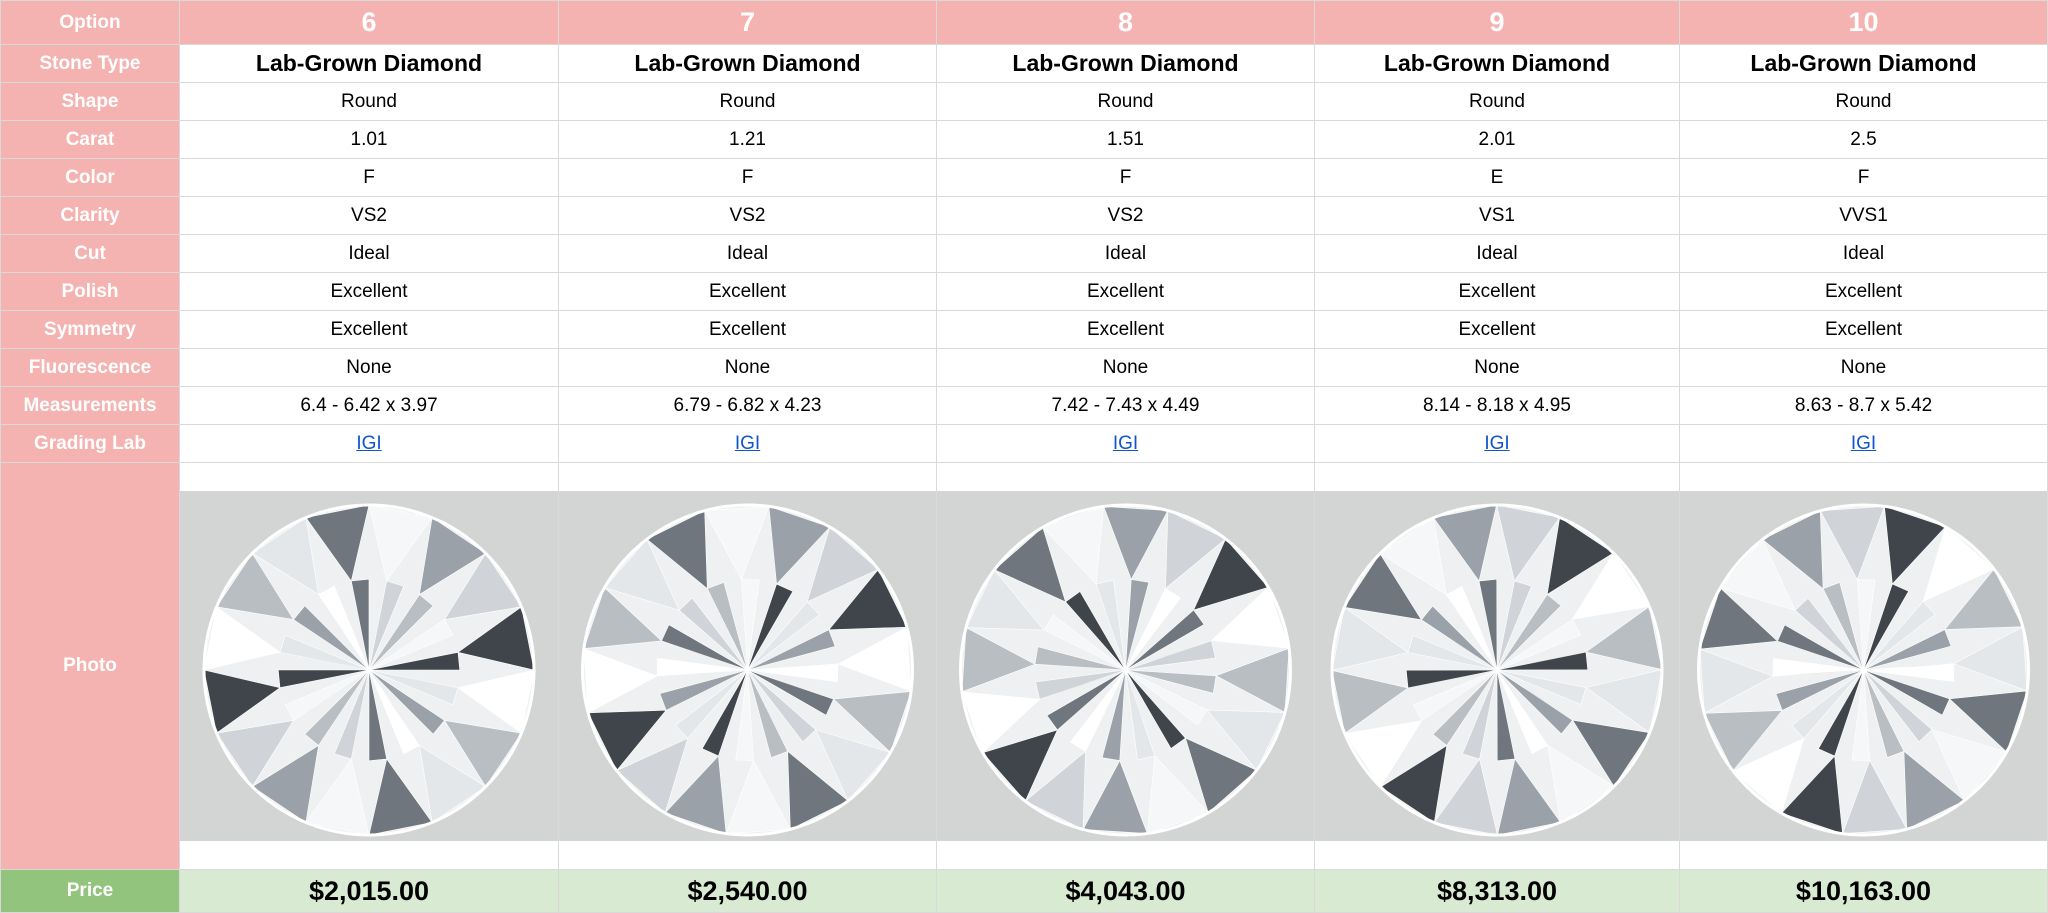 The image size is (2048, 913). I want to click on carat-value: 1.21, so click(747, 139).